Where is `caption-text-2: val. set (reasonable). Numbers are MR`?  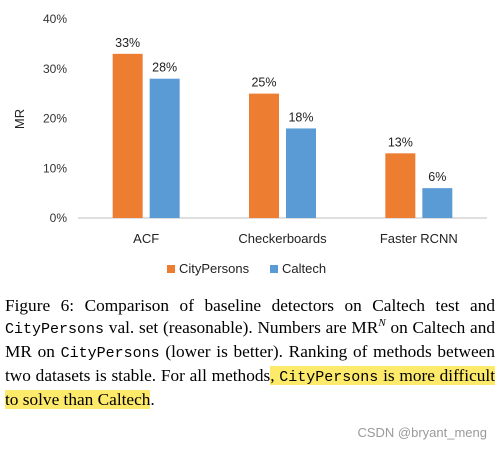 caption-text-2: val. set (reasonable). Numbers are MR is located at coordinates (241, 327).